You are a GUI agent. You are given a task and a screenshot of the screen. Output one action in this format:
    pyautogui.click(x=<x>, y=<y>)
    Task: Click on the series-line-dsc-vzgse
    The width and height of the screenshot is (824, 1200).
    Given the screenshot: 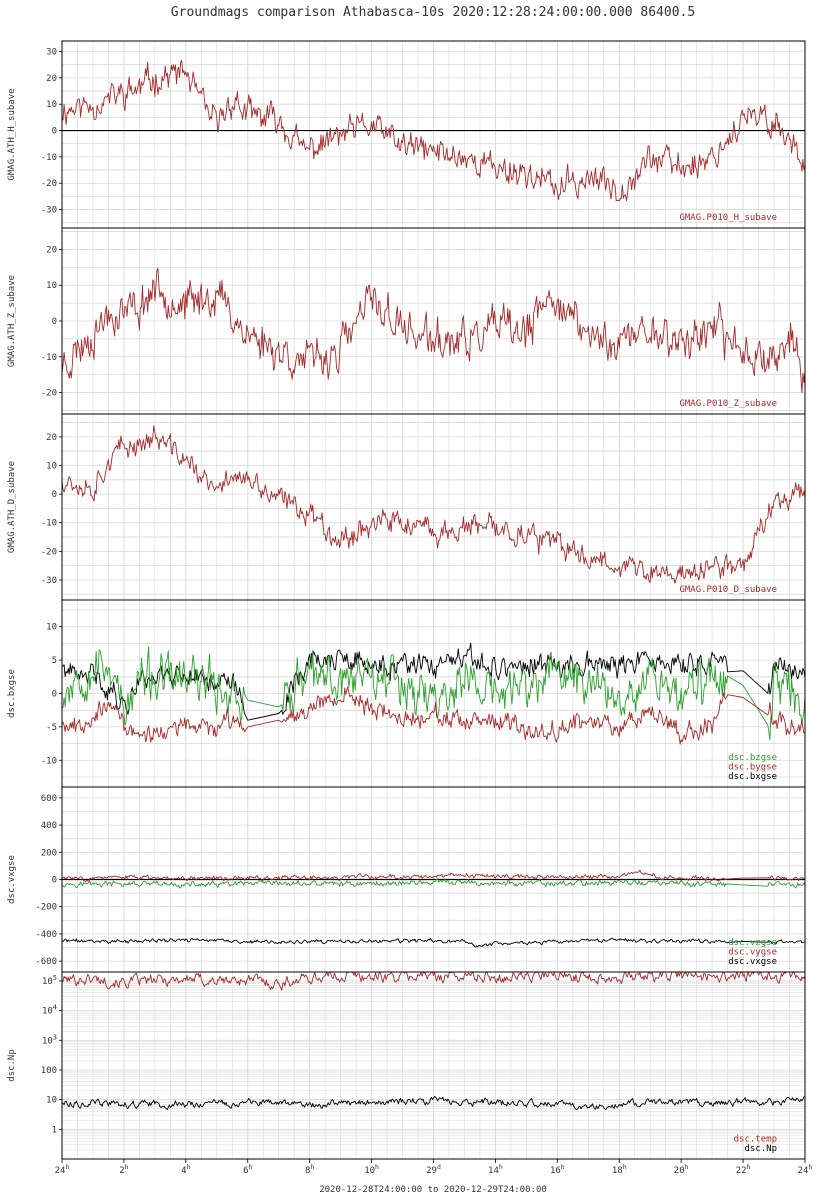 What is the action you would take?
    pyautogui.click(x=433, y=883)
    